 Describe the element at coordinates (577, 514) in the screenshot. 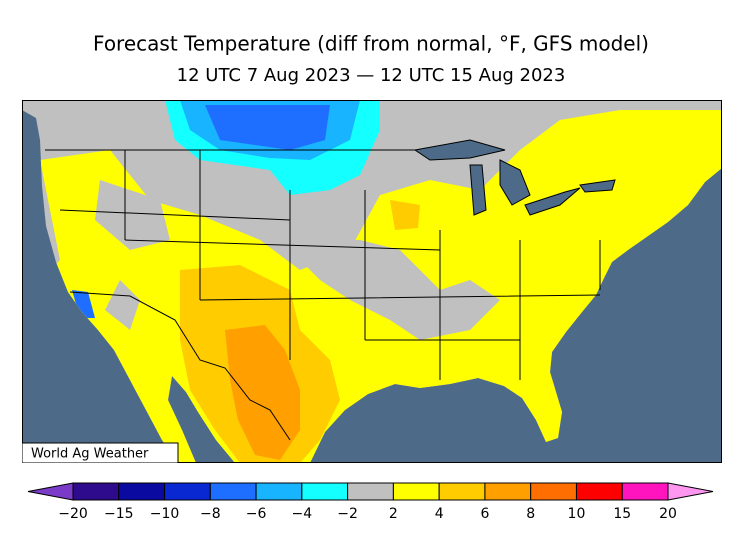

I see `colorbar-label: 10` at that location.